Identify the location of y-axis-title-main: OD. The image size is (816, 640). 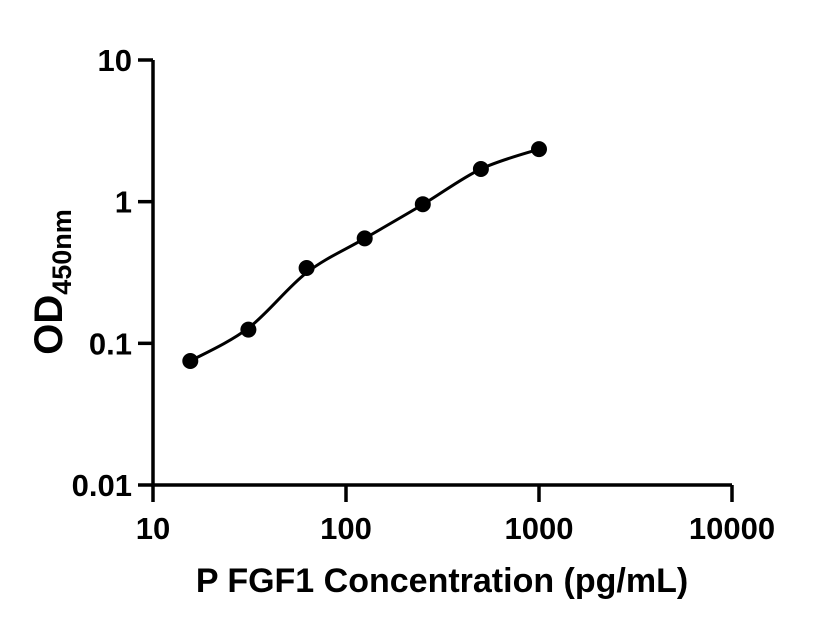
(49, 325).